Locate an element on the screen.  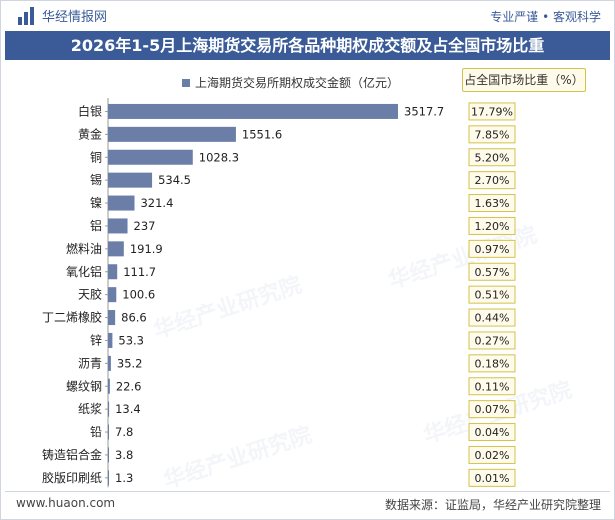
share-value-label: 0.57% is located at coordinates (492, 272).